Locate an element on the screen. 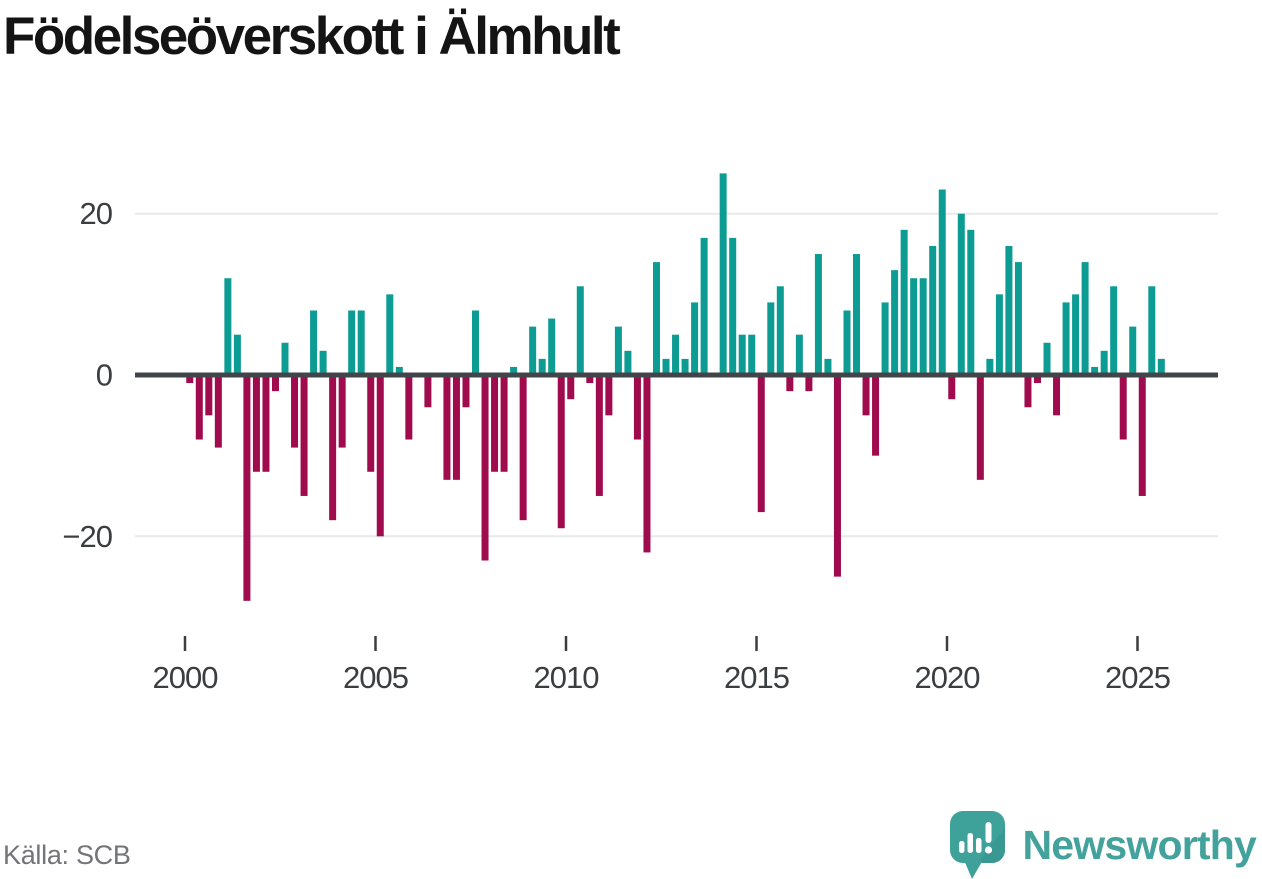  bar-2021-Q4 is located at coordinates (1018, 318).